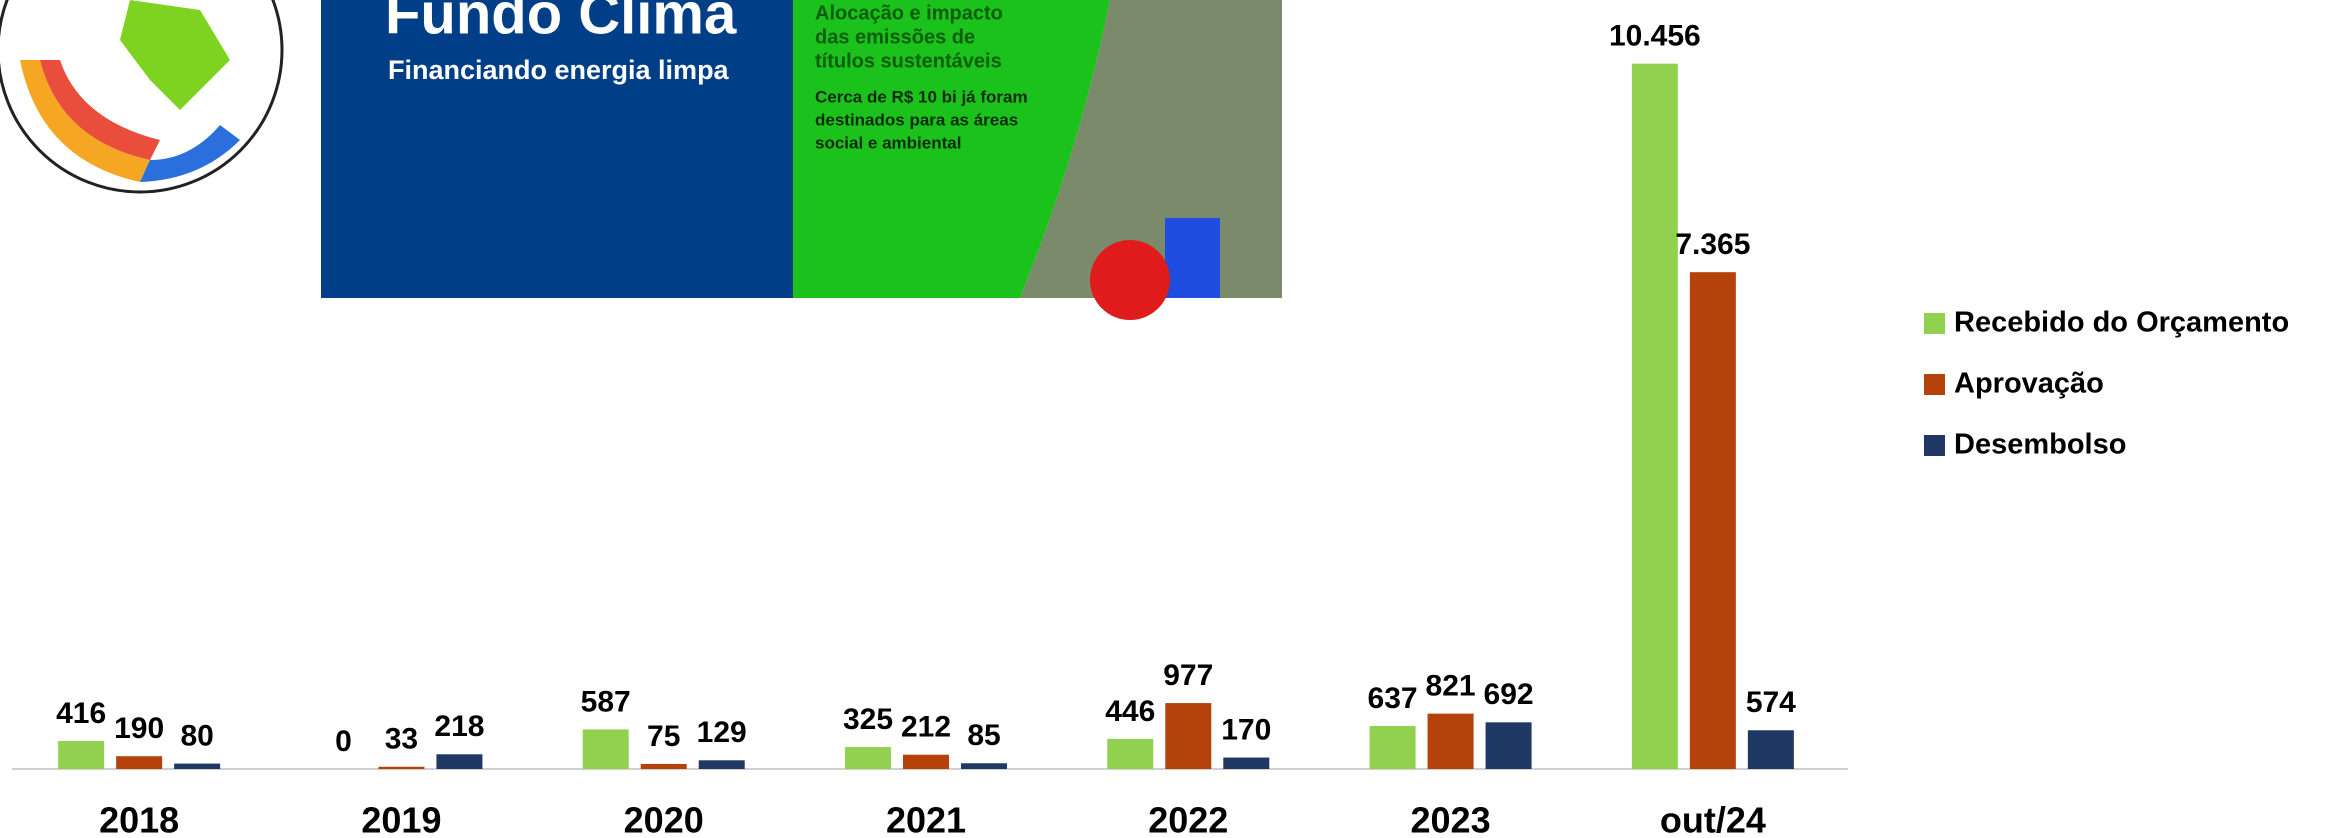 This screenshot has width=2331, height=838. I want to click on value-label: 75, so click(663, 736).